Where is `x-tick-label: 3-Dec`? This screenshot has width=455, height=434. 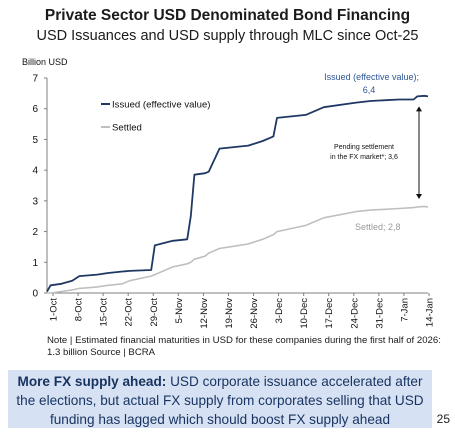
x-tick-label: 3-Dec is located at coordinates (279, 311).